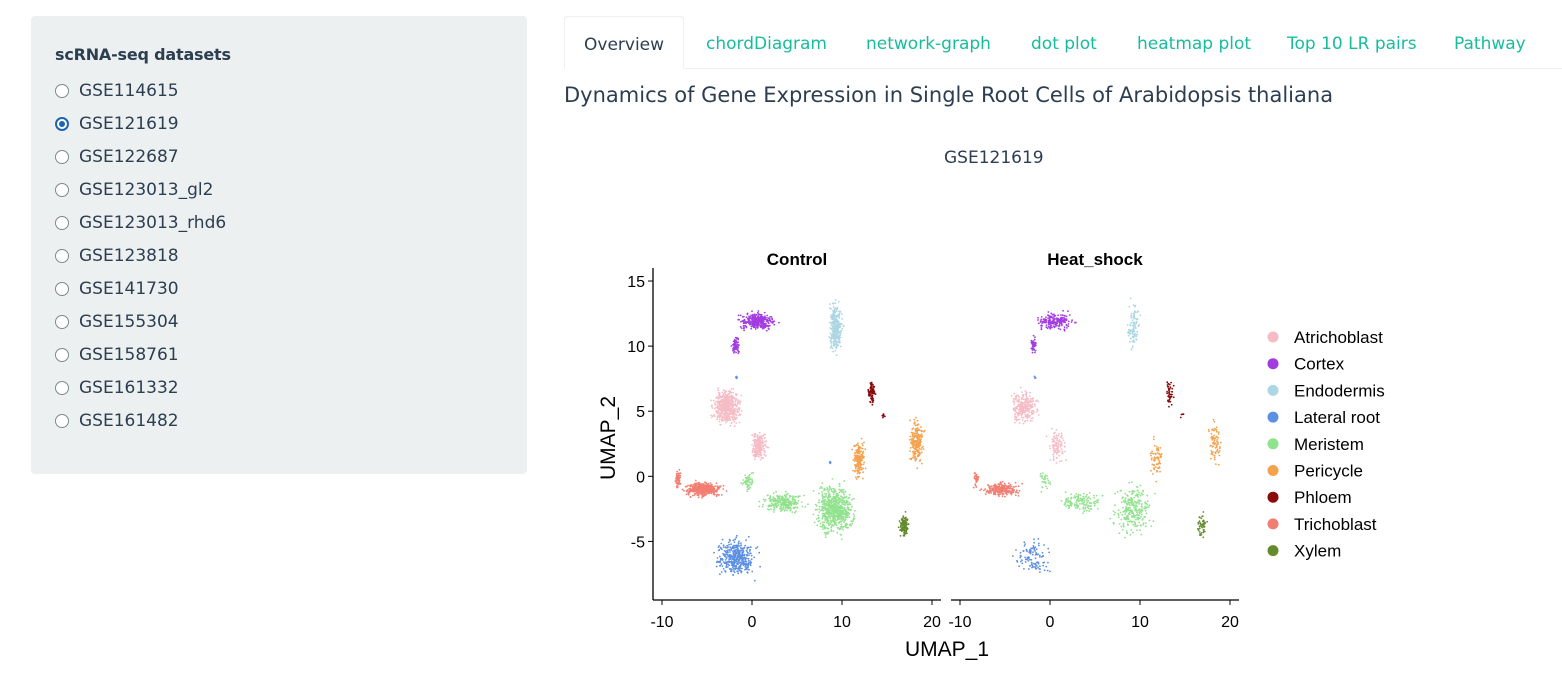 This screenshot has width=1562, height=695. What do you see at coordinates (62, 123) in the screenshot?
I see `radio-button-checked` at bounding box center [62, 123].